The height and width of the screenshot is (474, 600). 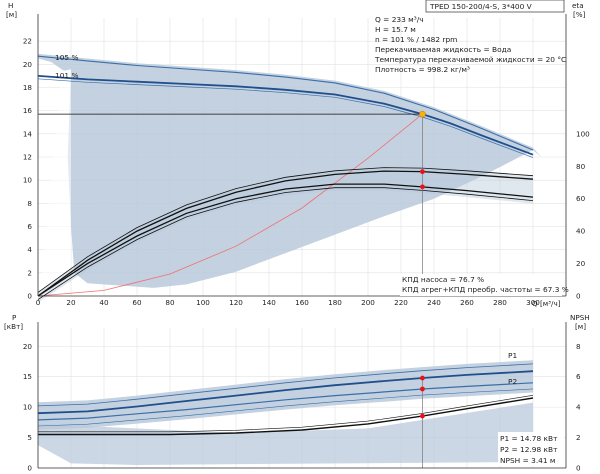 I want to click on p2-curve-label: P2, so click(x=512, y=381).